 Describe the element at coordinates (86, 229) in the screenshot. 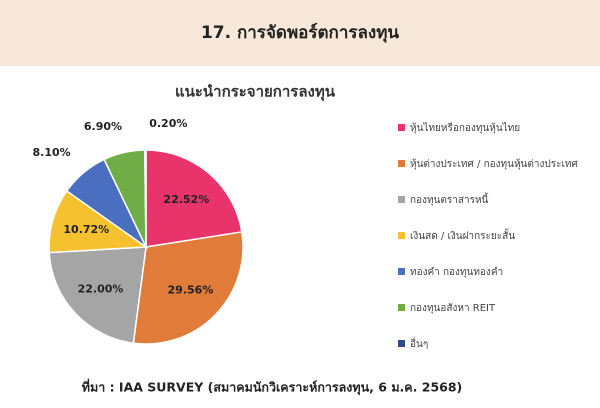

I see `data-label: 10.72%` at that location.